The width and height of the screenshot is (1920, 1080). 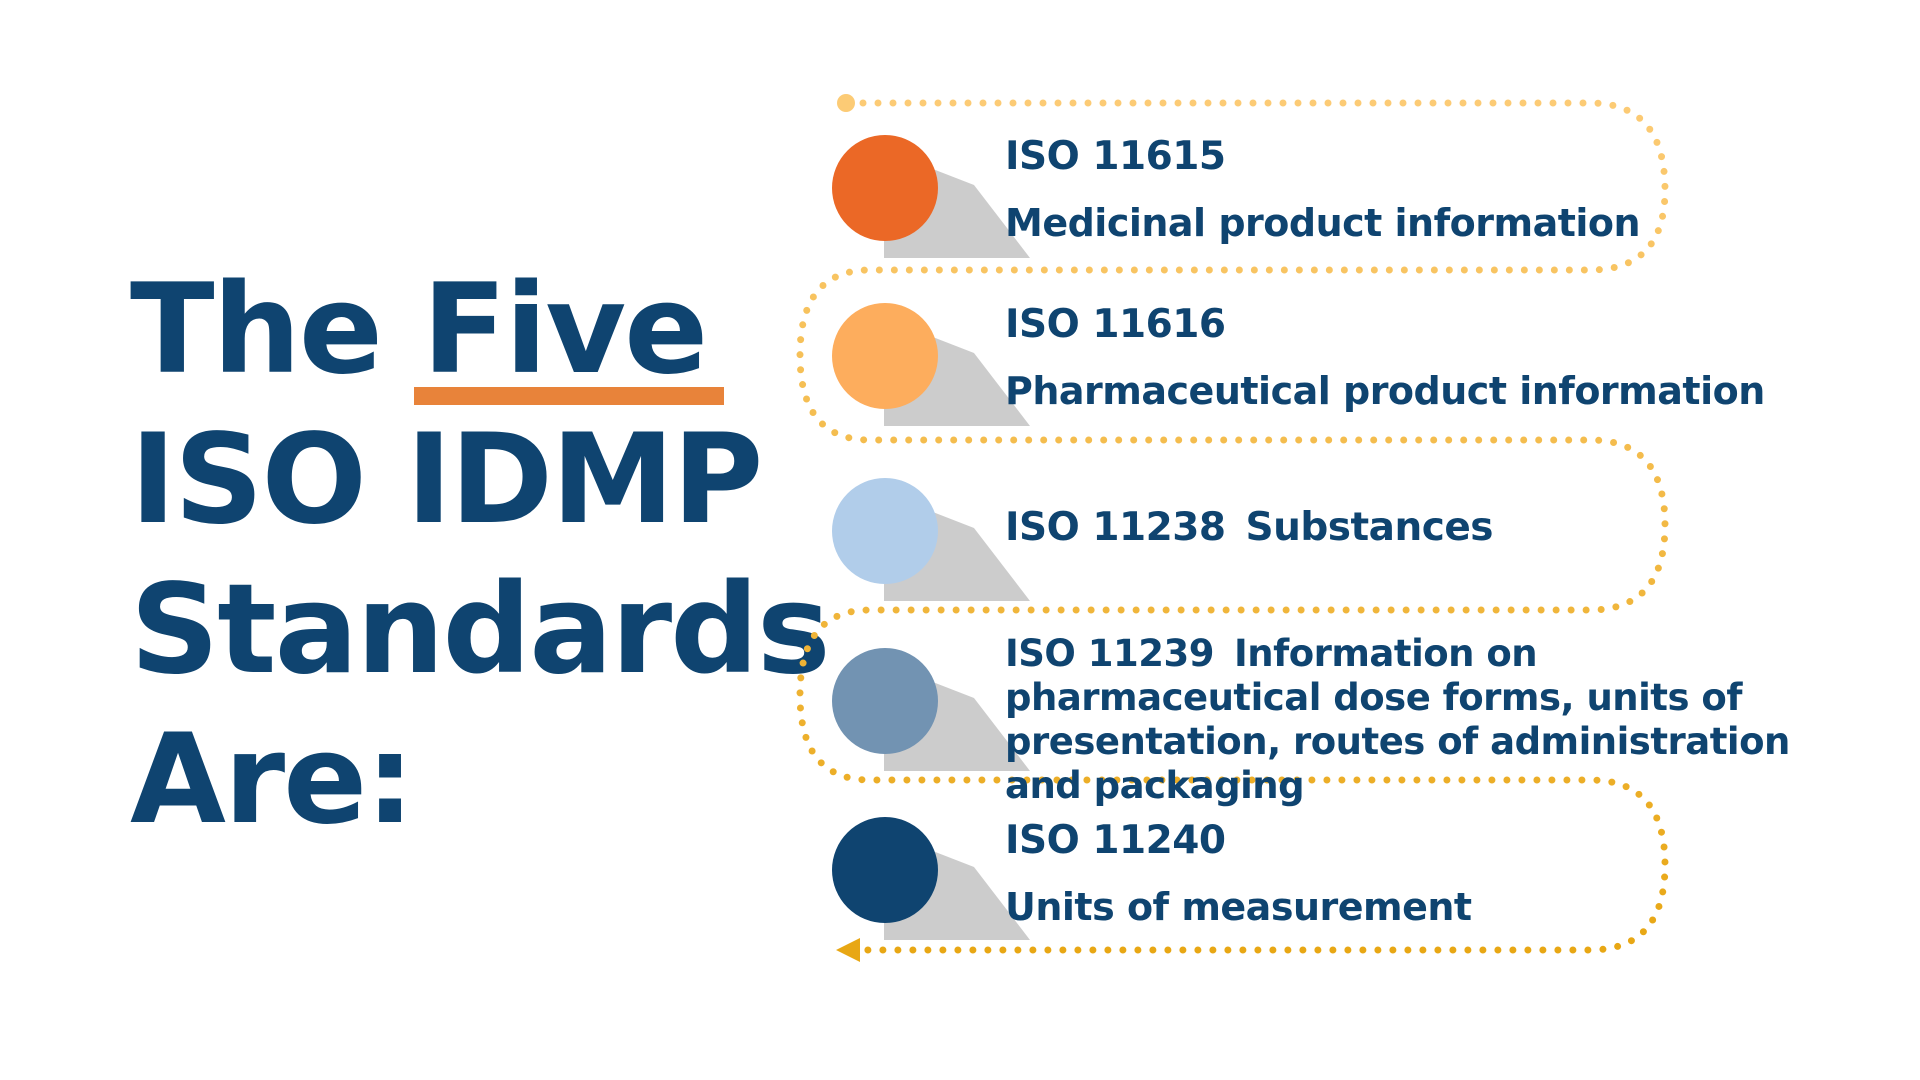 I want to click on heading-line-3: Standards, so click(x=480, y=630).